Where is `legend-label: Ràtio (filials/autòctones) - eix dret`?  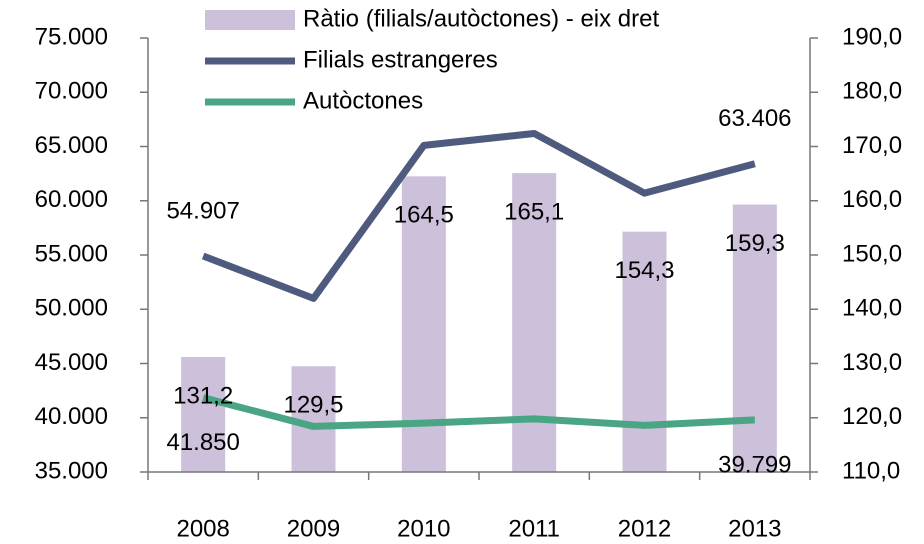
legend-label: Ràtio (filials/autòctones) - eix dret is located at coordinates (481, 18).